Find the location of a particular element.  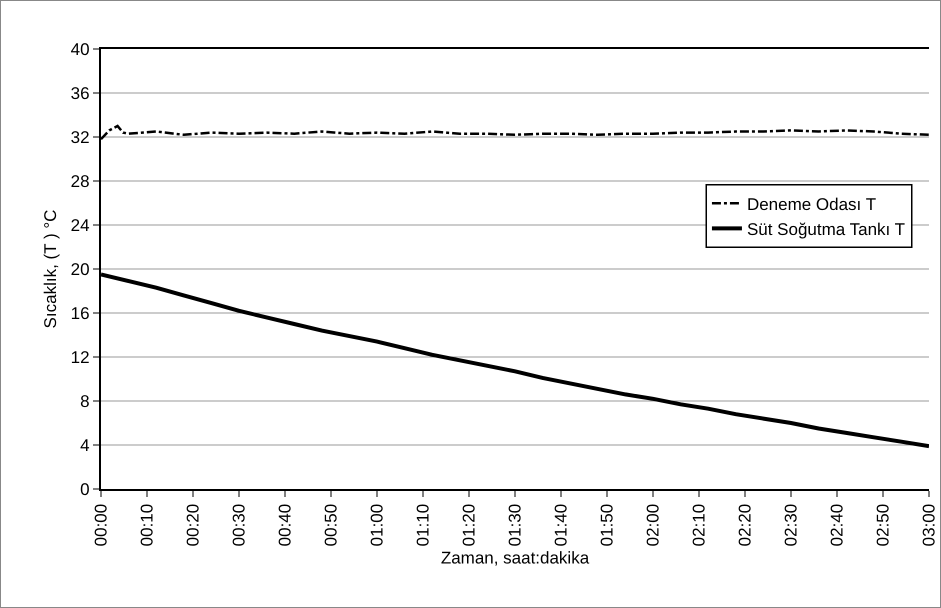

y-tick-label: 24 is located at coordinates (80, 225).